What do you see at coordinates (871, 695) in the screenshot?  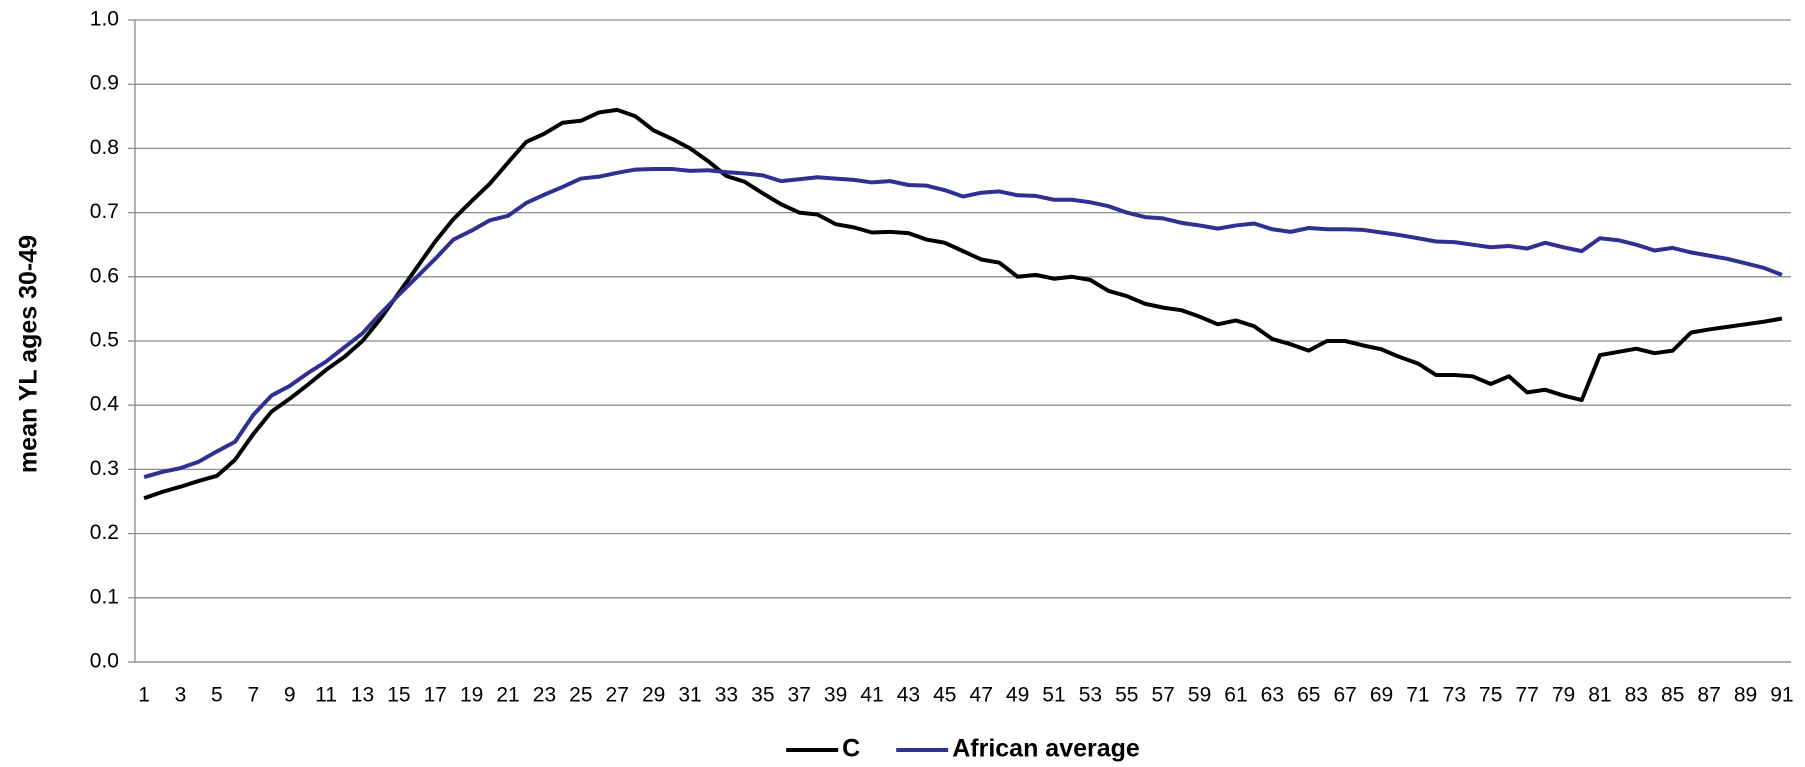 I see `x-tick-label: 41` at bounding box center [871, 695].